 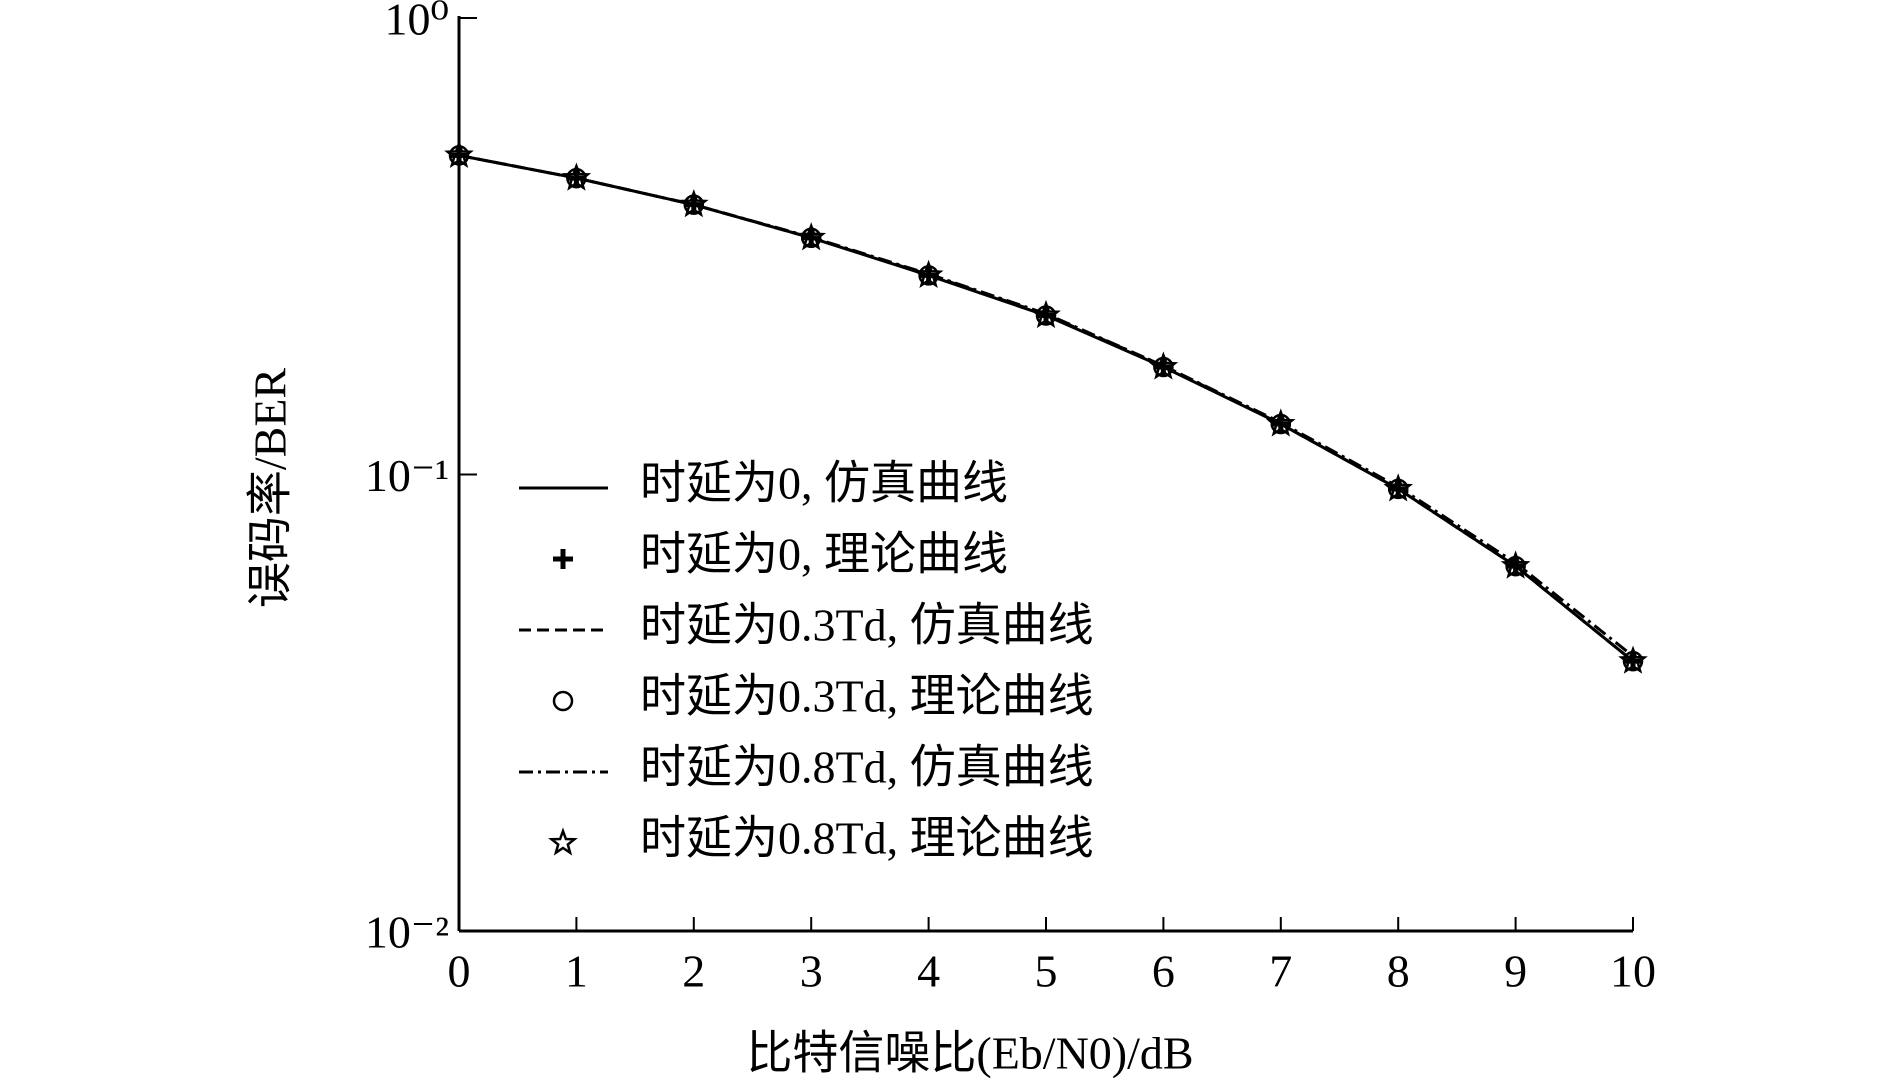 What do you see at coordinates (867, 625) in the screenshot?
I see `legend-label: 时延为0.3Td, 仿真曲线` at bounding box center [867, 625].